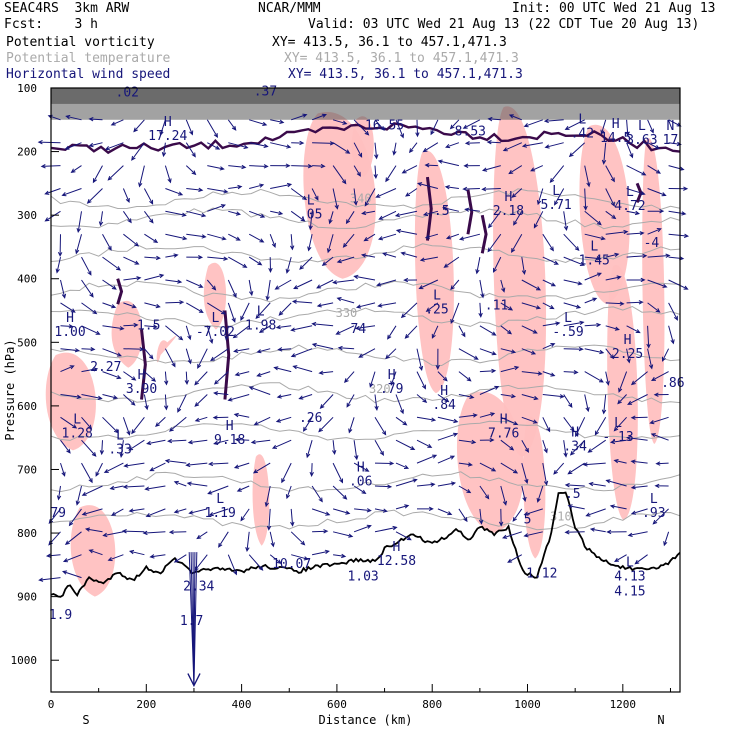 The height and width of the screenshot is (740, 740). I want to click on field-pv-name: Potential vorticity, so click(80, 42).